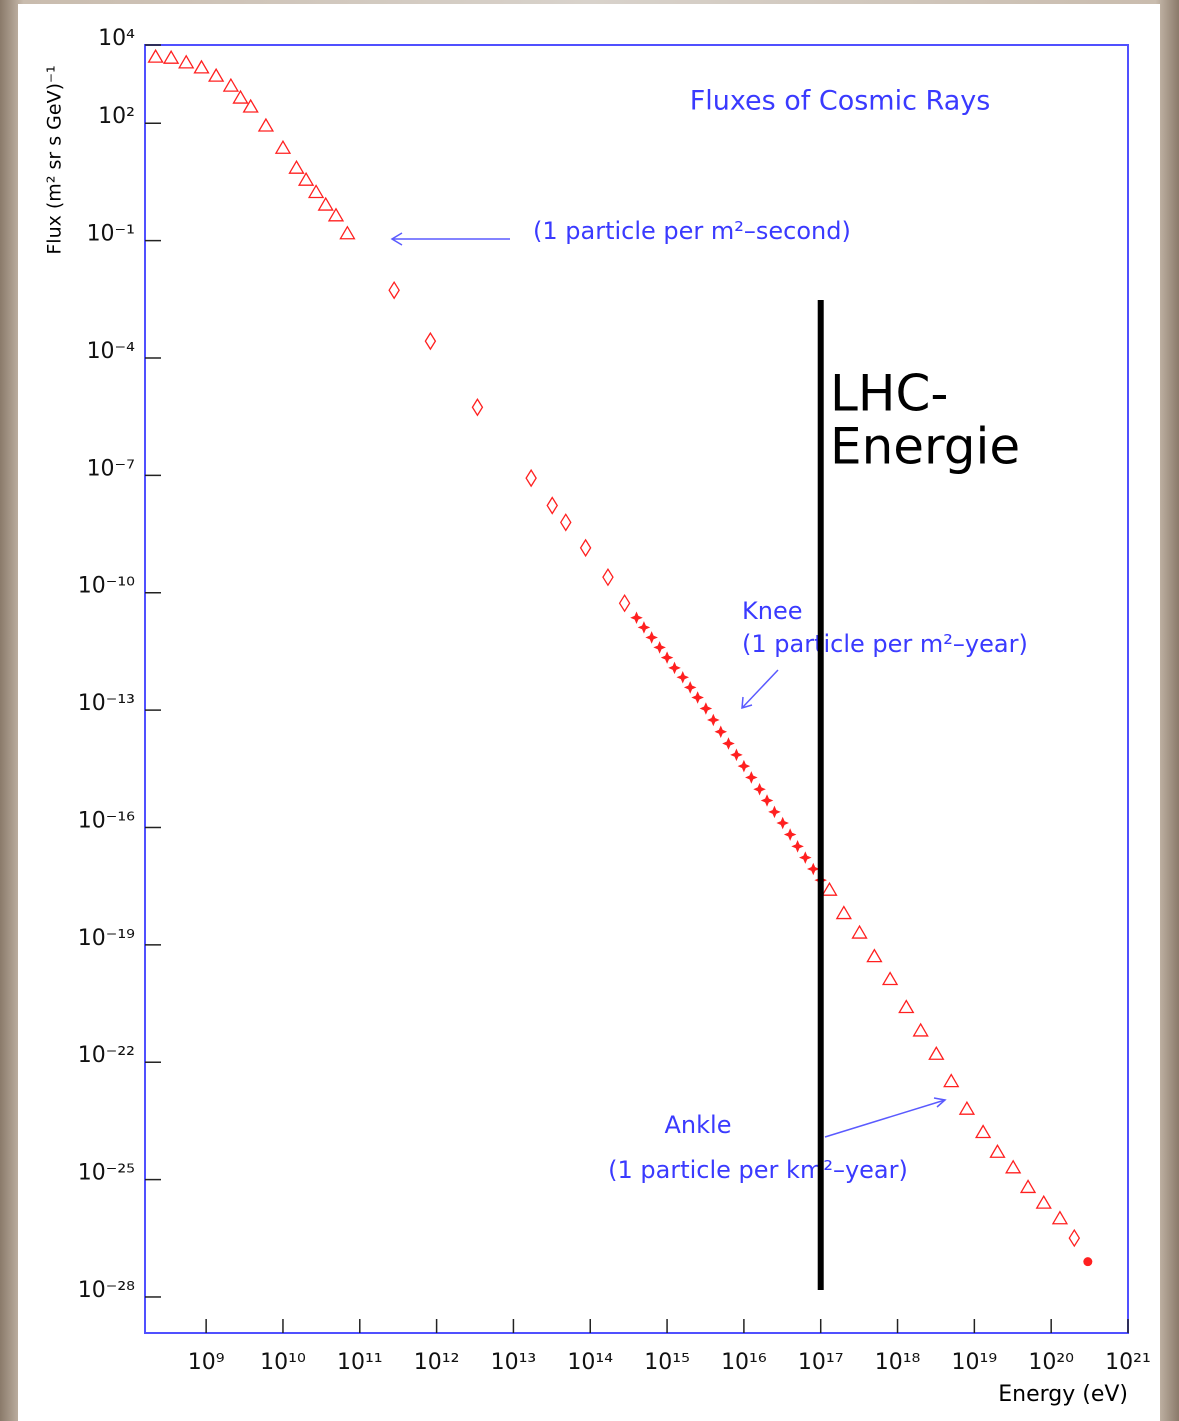 This screenshot has height=1421, width=1179. Describe the element at coordinates (106, 1055) in the screenshot. I see `y-tick-label: 10⁻²²` at that location.